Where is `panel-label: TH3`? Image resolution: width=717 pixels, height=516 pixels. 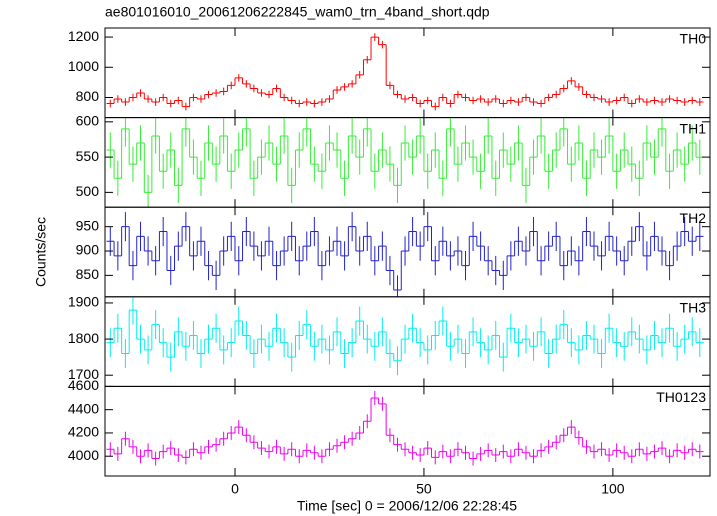 panel-label: TH3 is located at coordinates (693, 308).